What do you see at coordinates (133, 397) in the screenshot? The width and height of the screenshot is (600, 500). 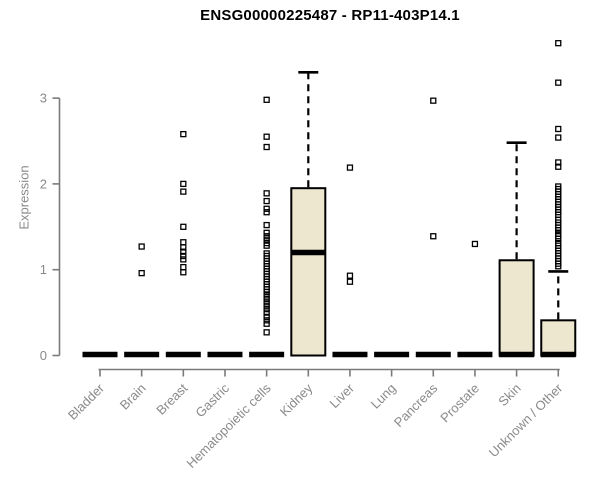 I see `x-tick-label-brain: Brain` at bounding box center [133, 397].